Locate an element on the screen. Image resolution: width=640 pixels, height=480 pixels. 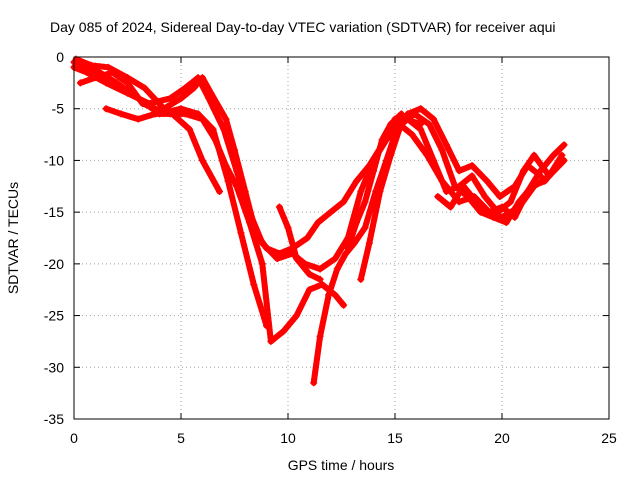
x-tick-label: 20 is located at coordinates (502, 438).